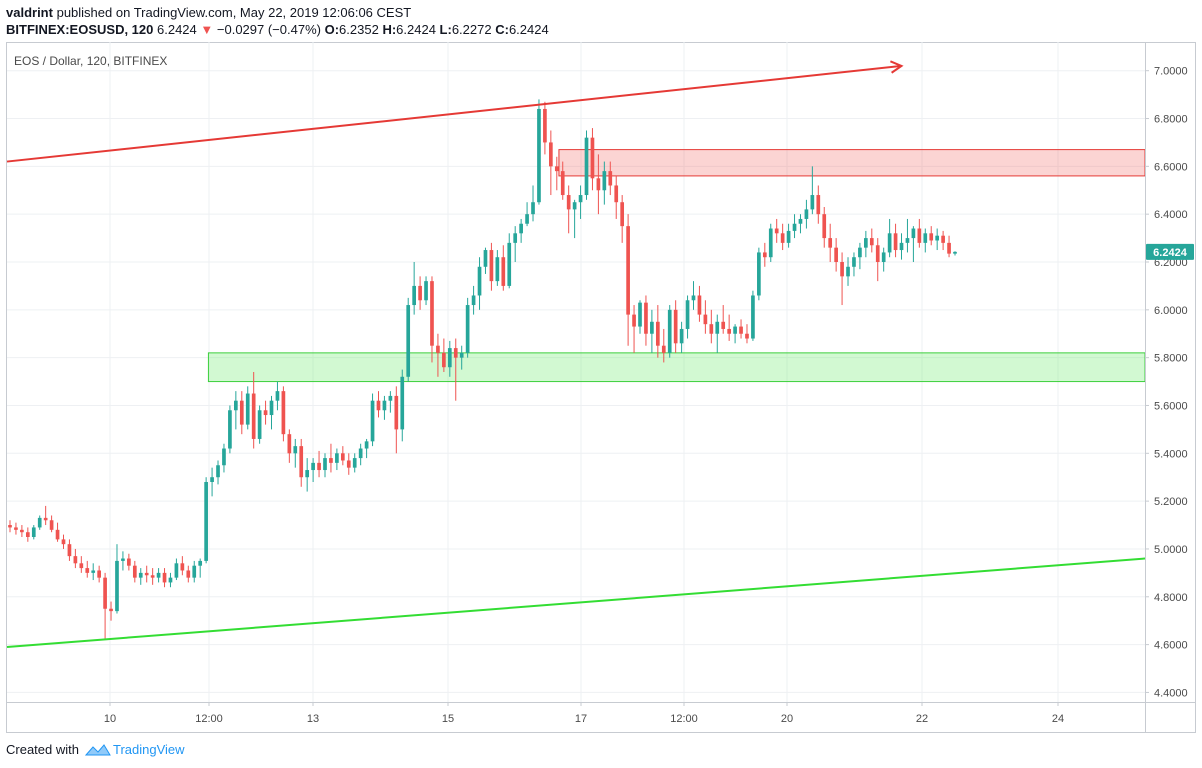  Describe the element at coordinates (1171, 454) in the screenshot. I see `y-tick-label: 5.4000` at that location.